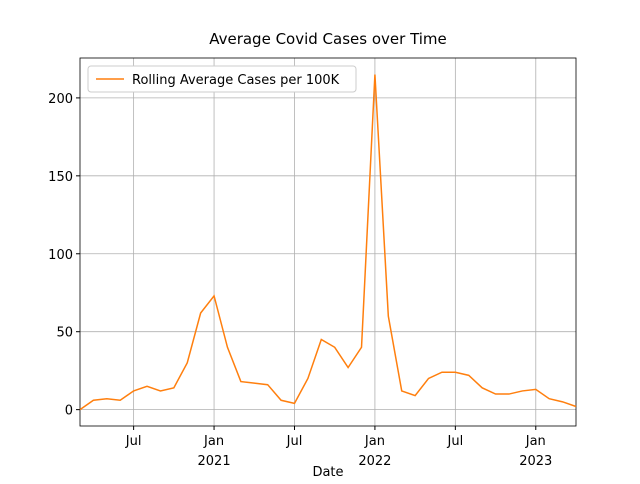 This screenshot has height=484, width=640. I want to click on legend-box, so click(222, 79).